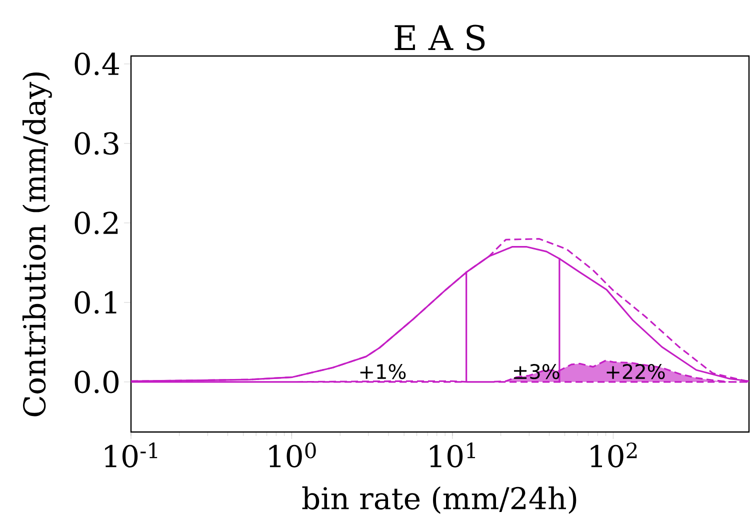 The width and height of the screenshot is (751, 527). I want to click on y-tick-label: 0.2, so click(96, 223).